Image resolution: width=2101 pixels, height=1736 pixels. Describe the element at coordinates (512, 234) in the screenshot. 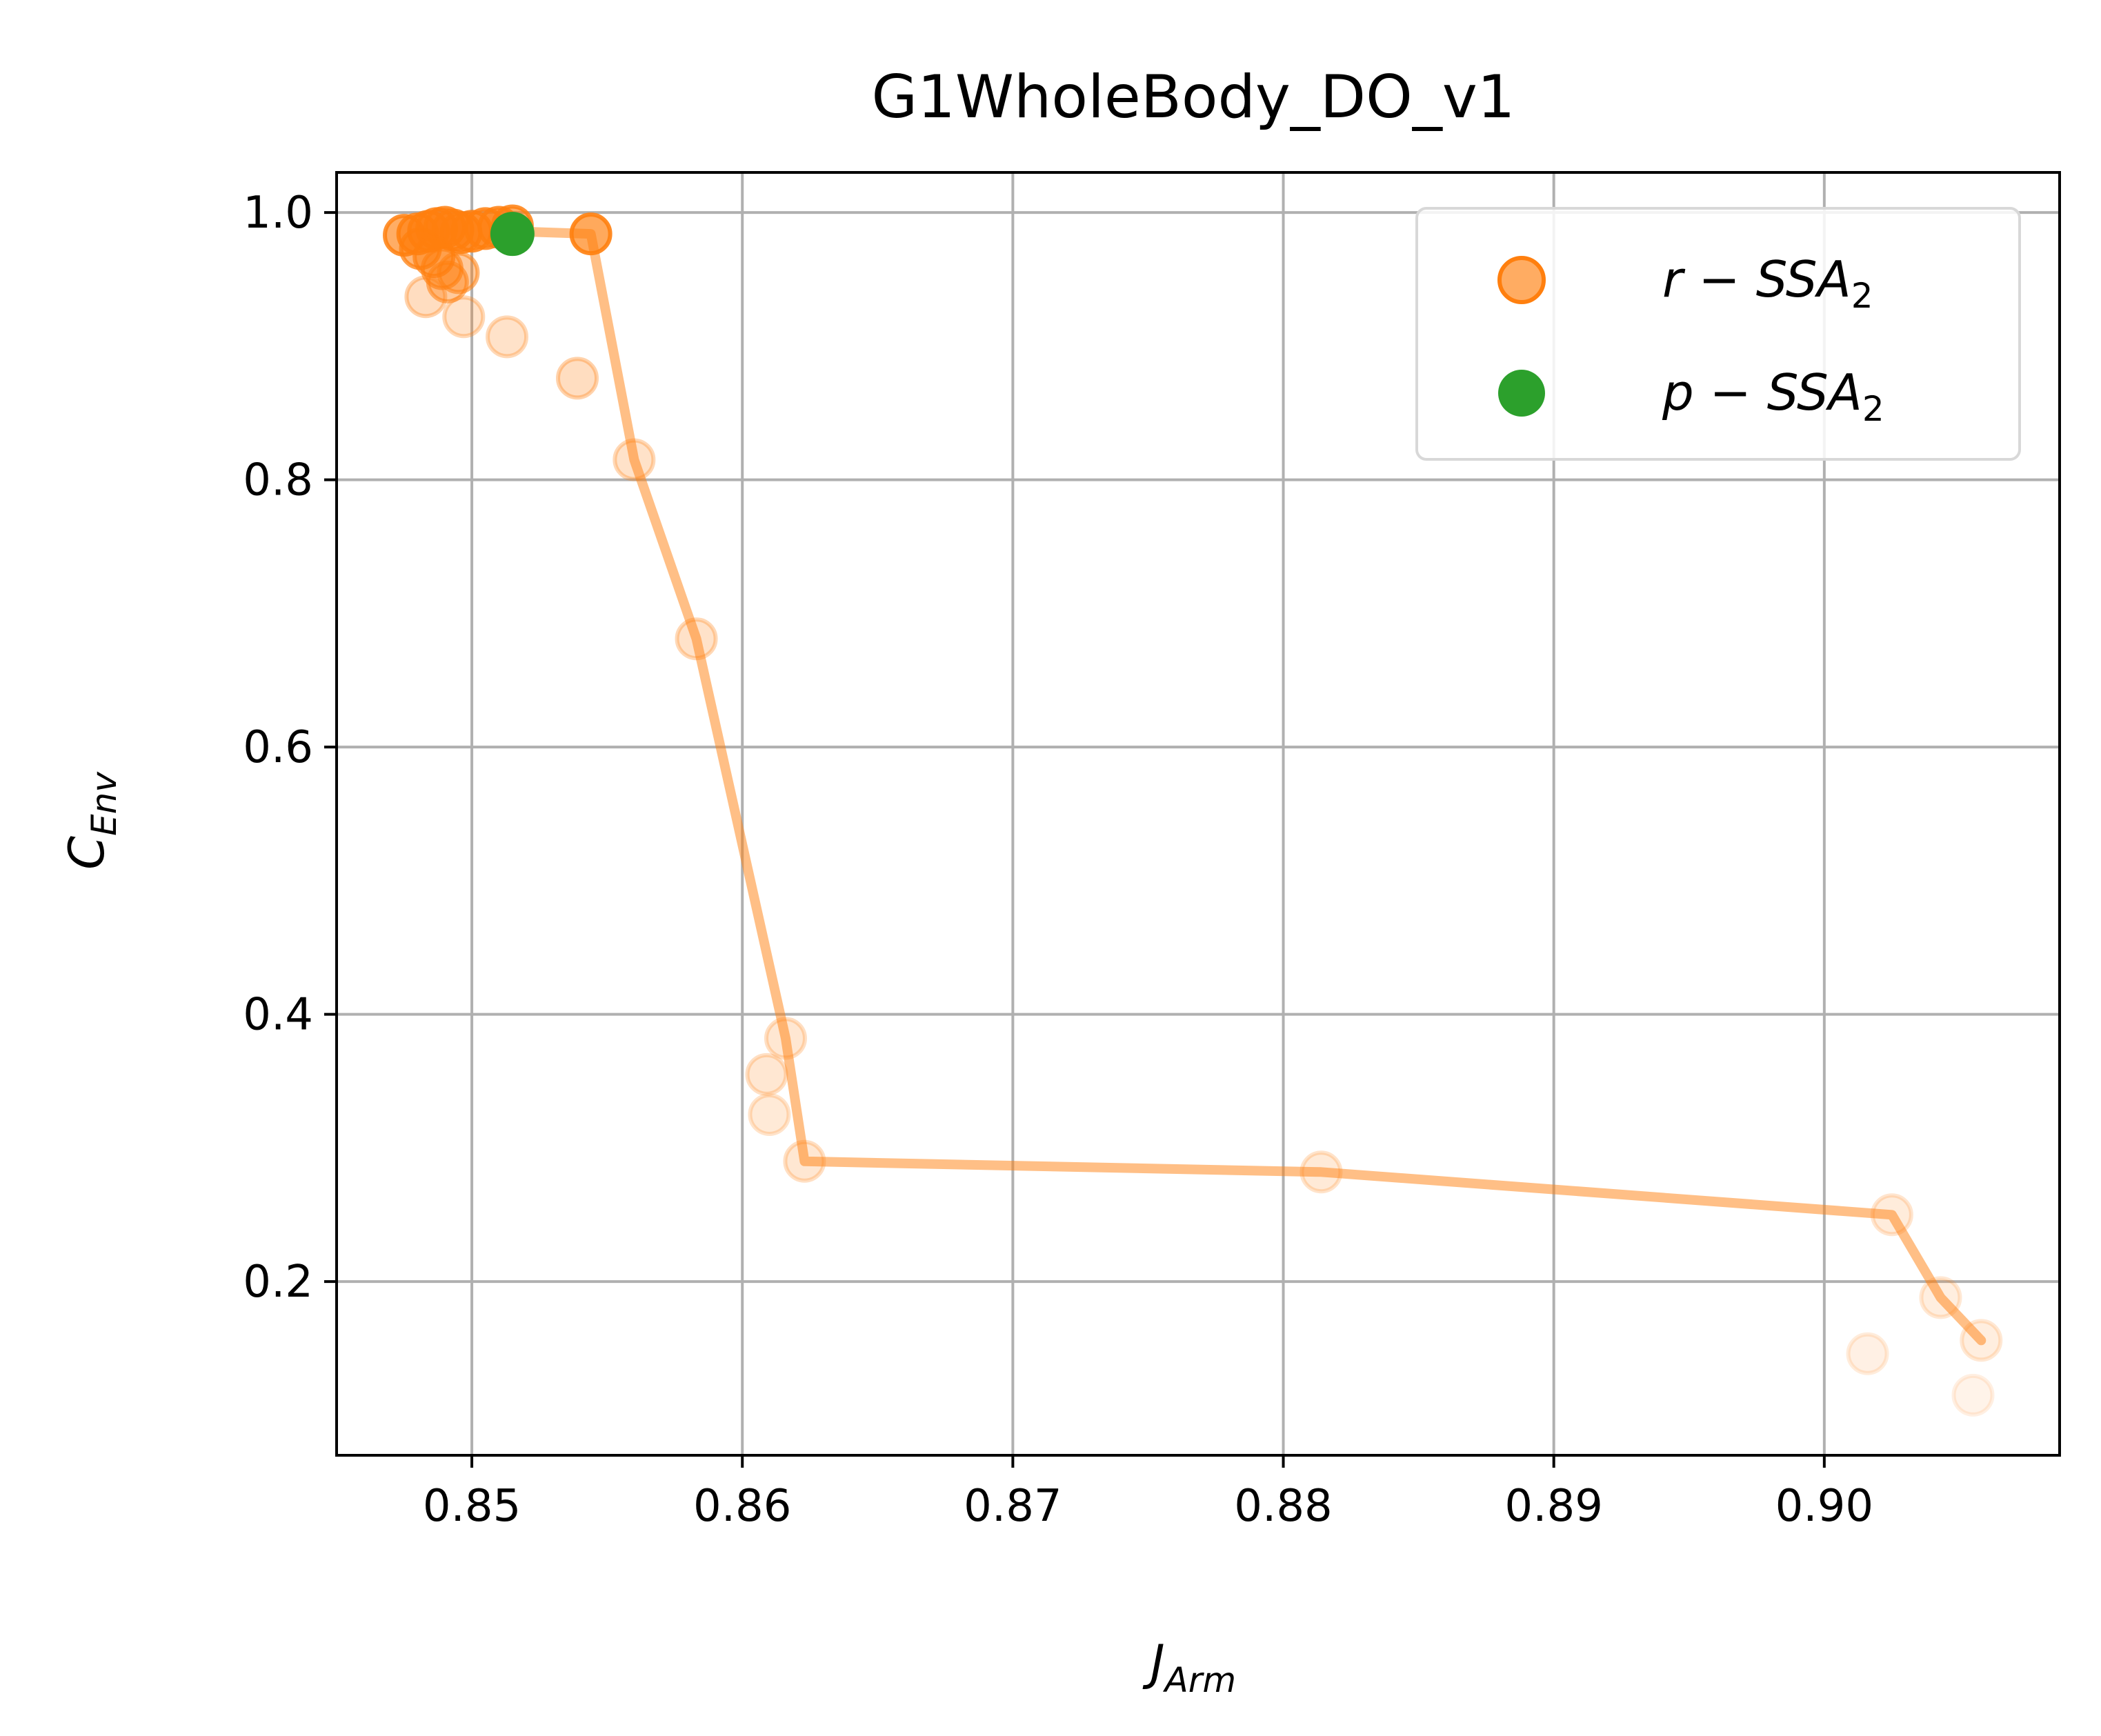

I see `p-ssa-point` at that location.